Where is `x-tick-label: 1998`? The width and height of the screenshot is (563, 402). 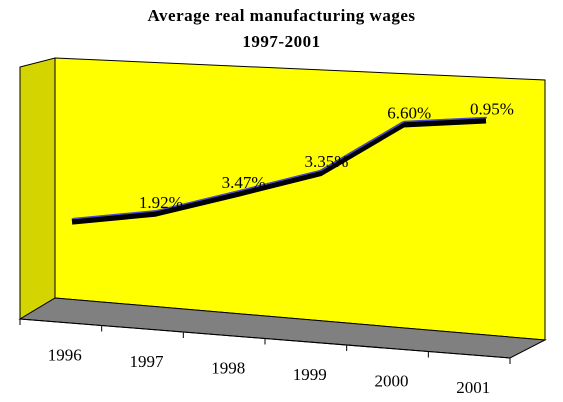
x-tick-label: 1998 is located at coordinates (228, 367).